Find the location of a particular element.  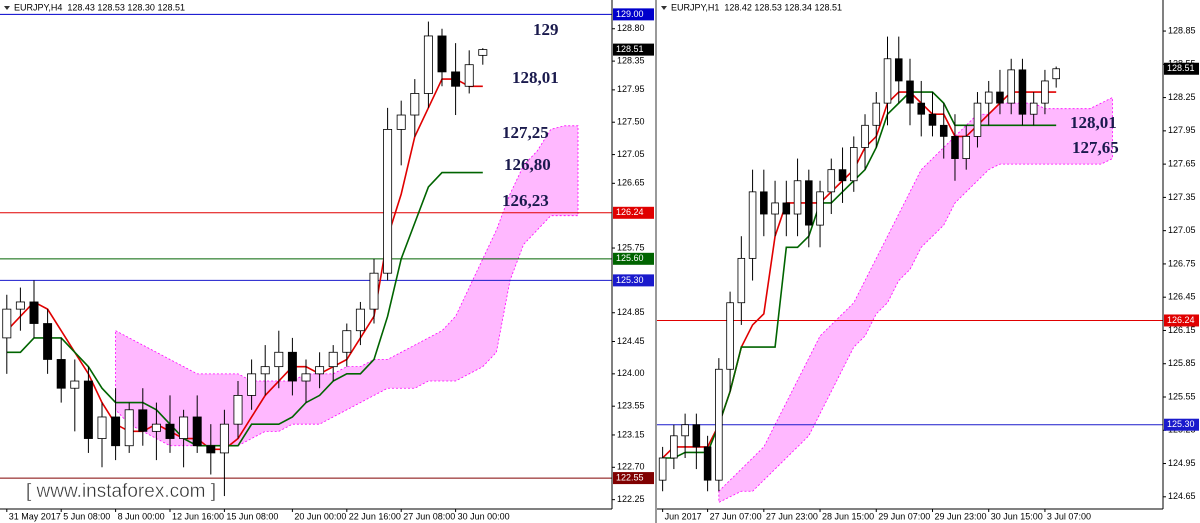

y-tick-label: 128.35 is located at coordinates (631, 60).